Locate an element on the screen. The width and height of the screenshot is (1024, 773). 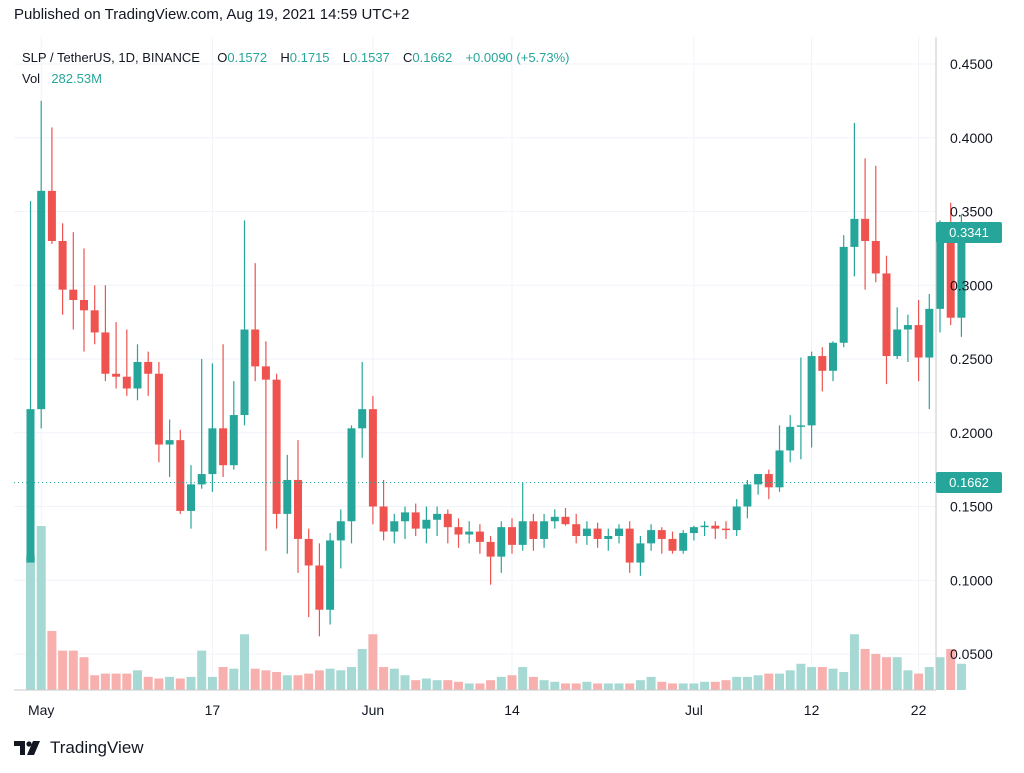
y-tick-label: 0.3500 is located at coordinates (971, 212).